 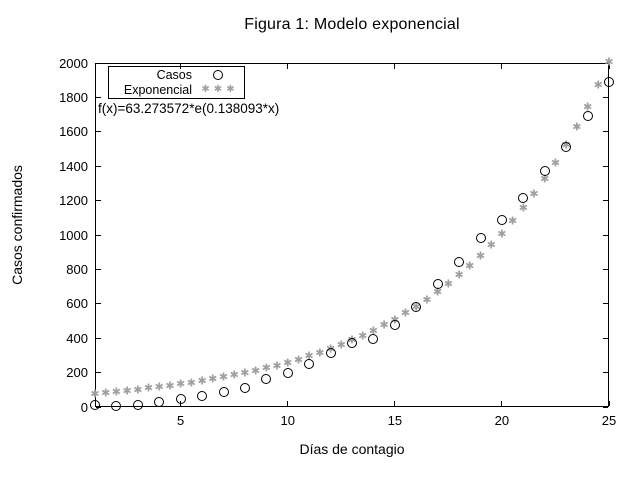 I want to click on y-tick-label: 600, so click(x=77, y=304).